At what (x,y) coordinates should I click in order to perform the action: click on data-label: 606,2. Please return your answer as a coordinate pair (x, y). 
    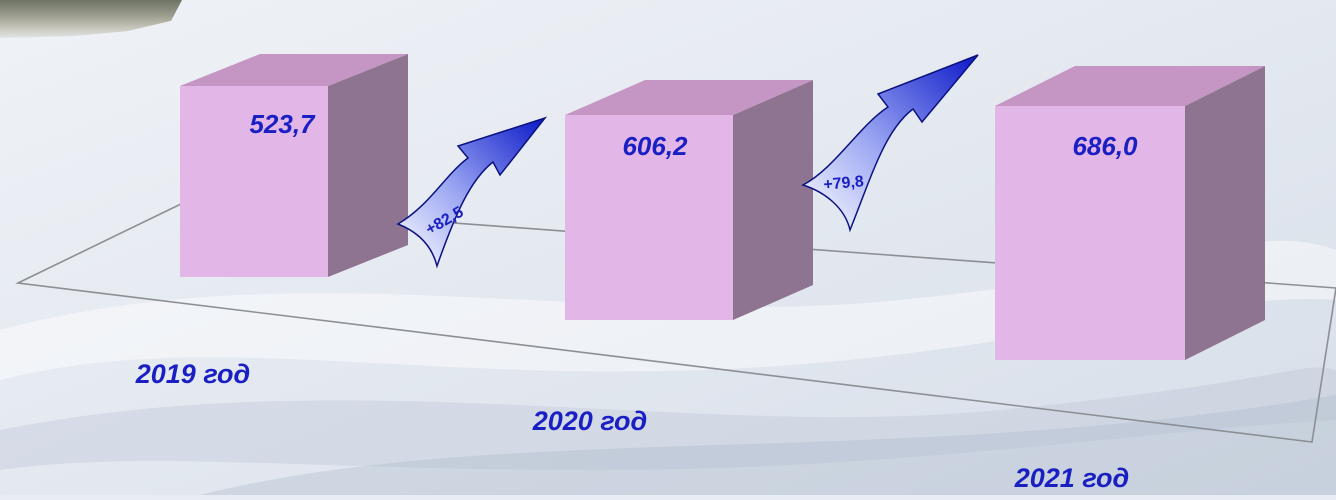
    Looking at the image, I should click on (655, 146).